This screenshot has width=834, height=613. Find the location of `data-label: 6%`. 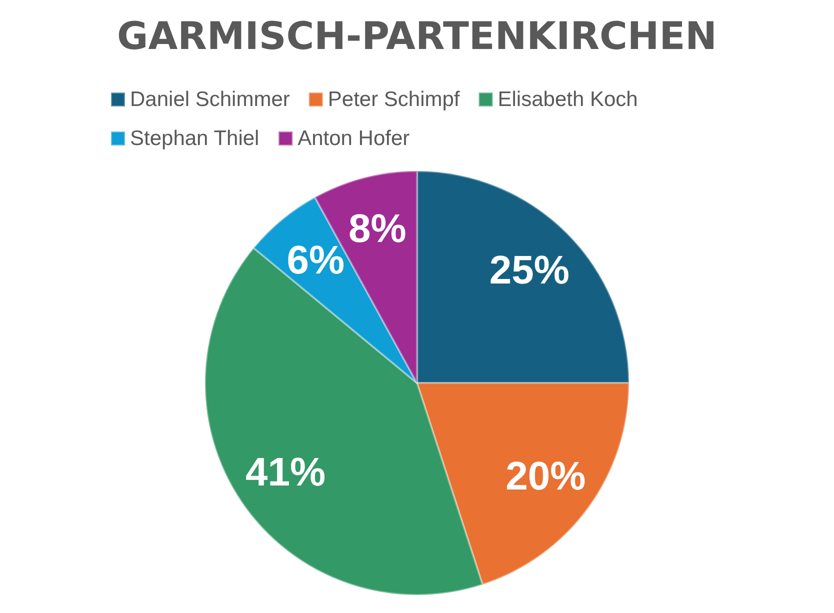

data-label: 6% is located at coordinates (315, 260).